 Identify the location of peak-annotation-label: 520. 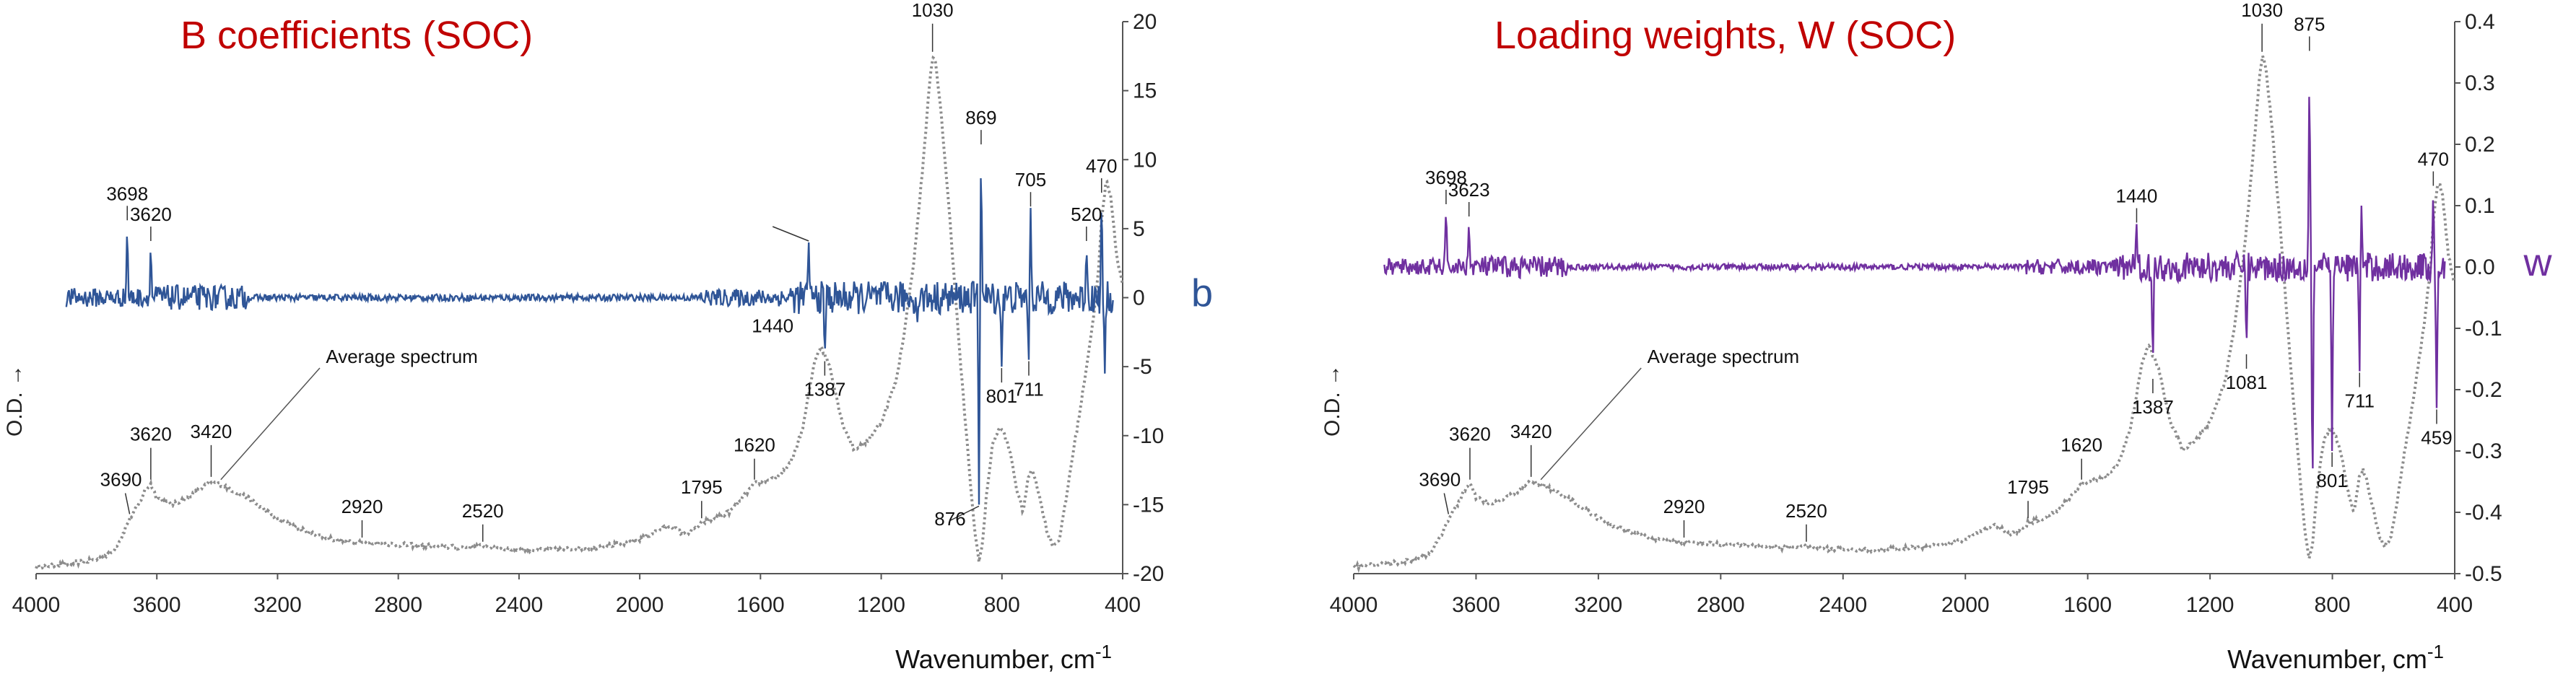
(1086, 214).